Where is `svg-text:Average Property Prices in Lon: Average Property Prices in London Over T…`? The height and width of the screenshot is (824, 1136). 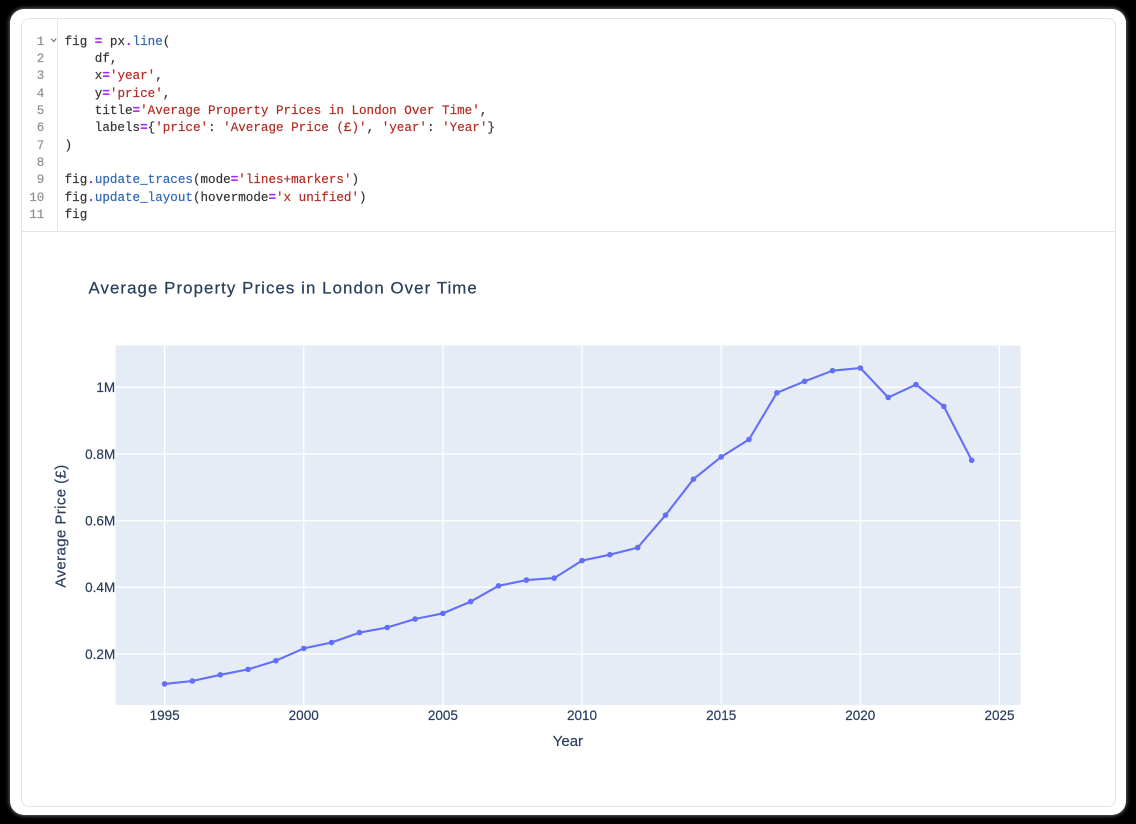 svg-text:Average Property Prices in Lon: Average Property Prices in London Over T… is located at coordinates (283, 287).